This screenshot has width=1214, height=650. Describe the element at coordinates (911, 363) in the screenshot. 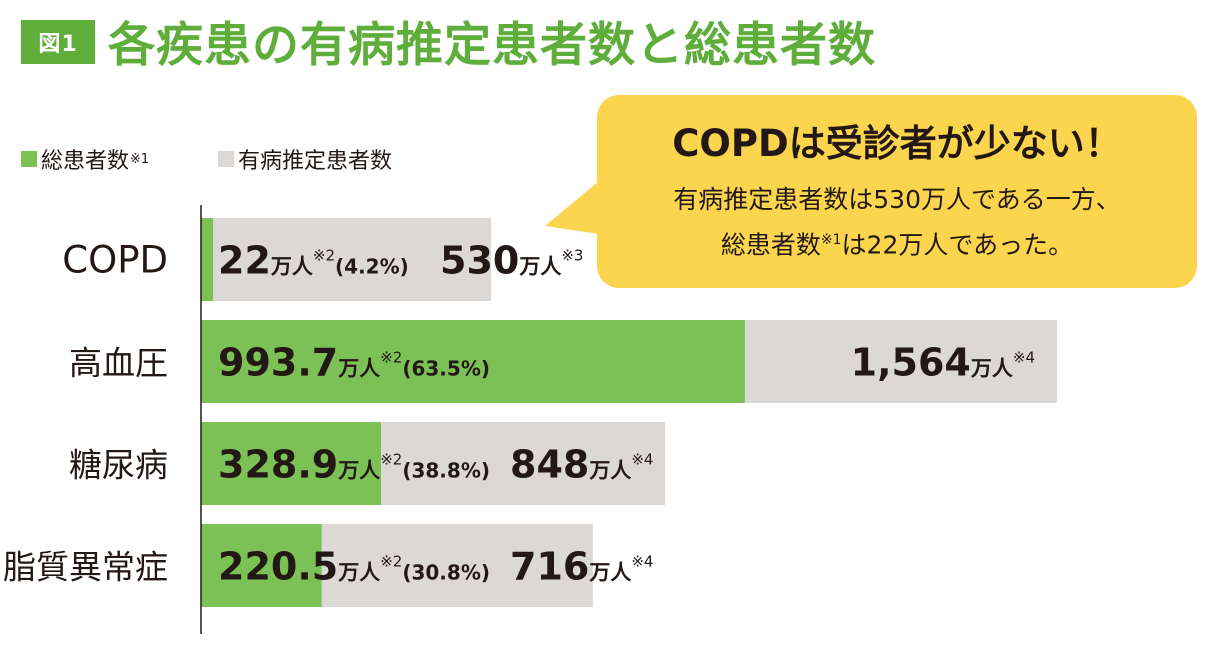

I see `estimated-value: 1,564` at that location.